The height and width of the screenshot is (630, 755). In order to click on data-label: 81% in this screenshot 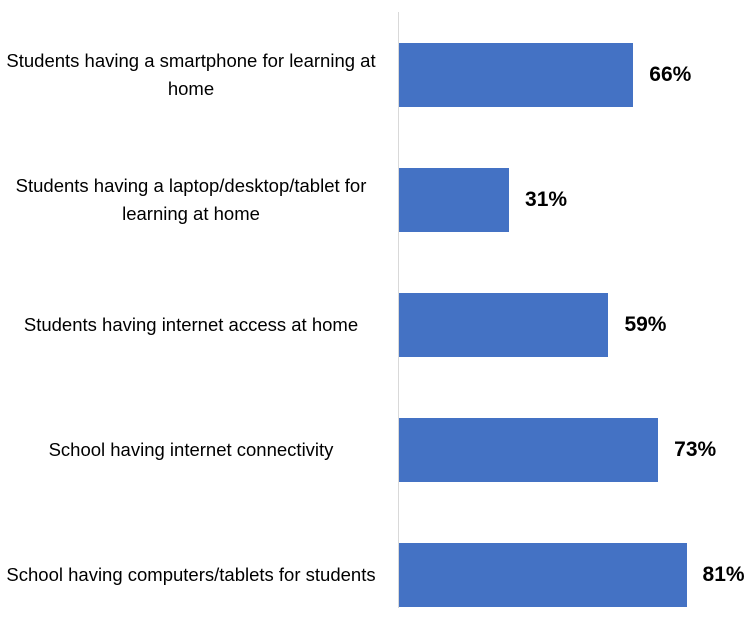, I will do `click(724, 575)`.